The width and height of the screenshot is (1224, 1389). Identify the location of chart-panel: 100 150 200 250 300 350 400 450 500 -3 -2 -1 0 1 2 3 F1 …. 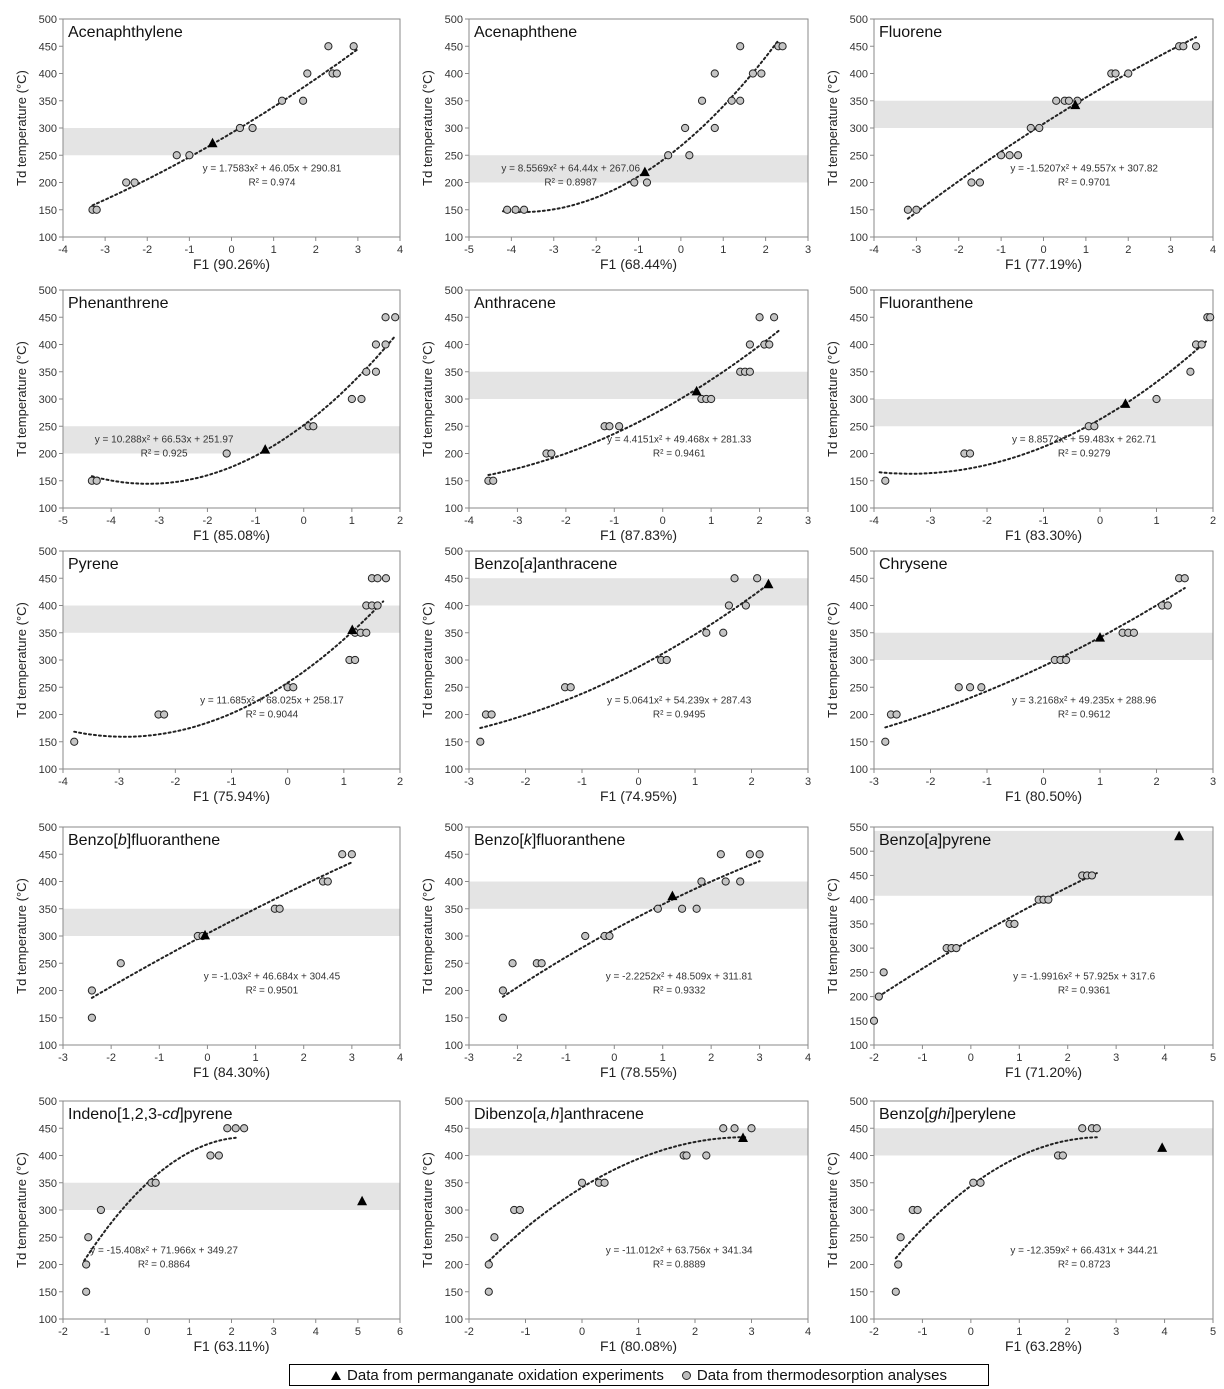
(1020, 675).